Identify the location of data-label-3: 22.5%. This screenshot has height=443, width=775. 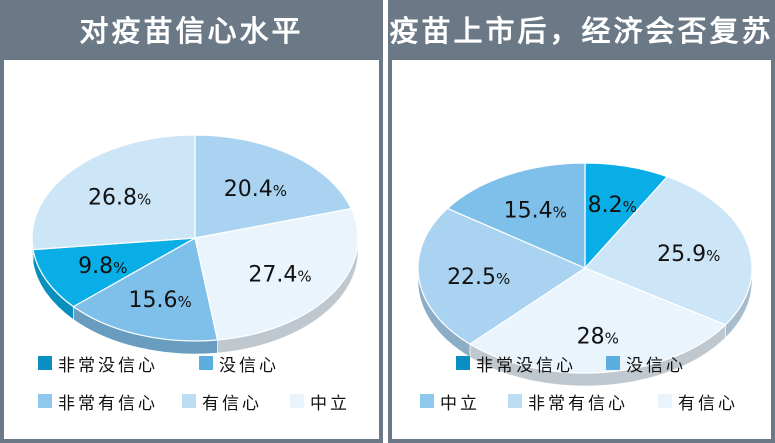
(478, 277).